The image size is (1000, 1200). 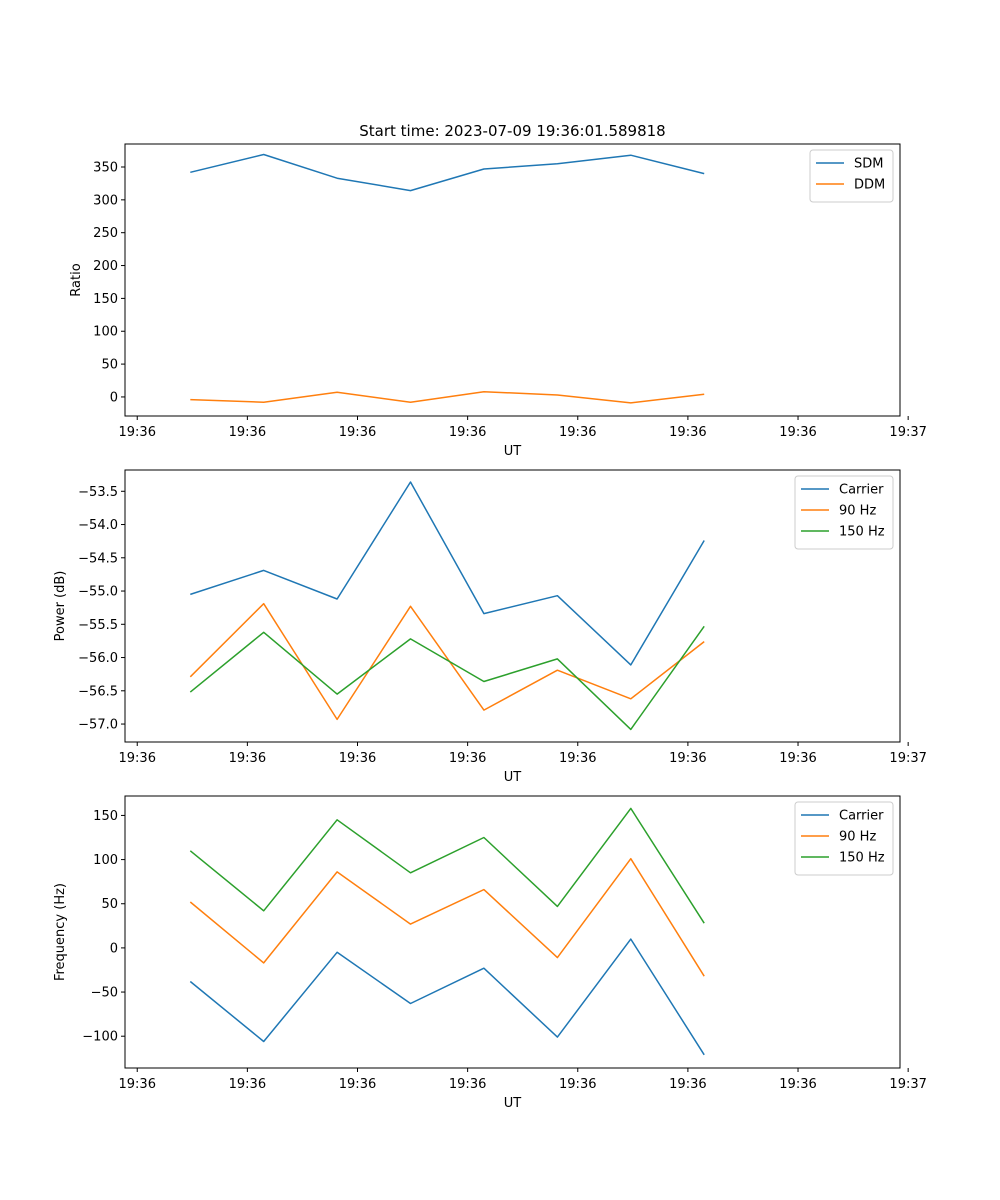 What do you see at coordinates (105, 266) in the screenshot?
I see `y-tick-label: 200` at bounding box center [105, 266].